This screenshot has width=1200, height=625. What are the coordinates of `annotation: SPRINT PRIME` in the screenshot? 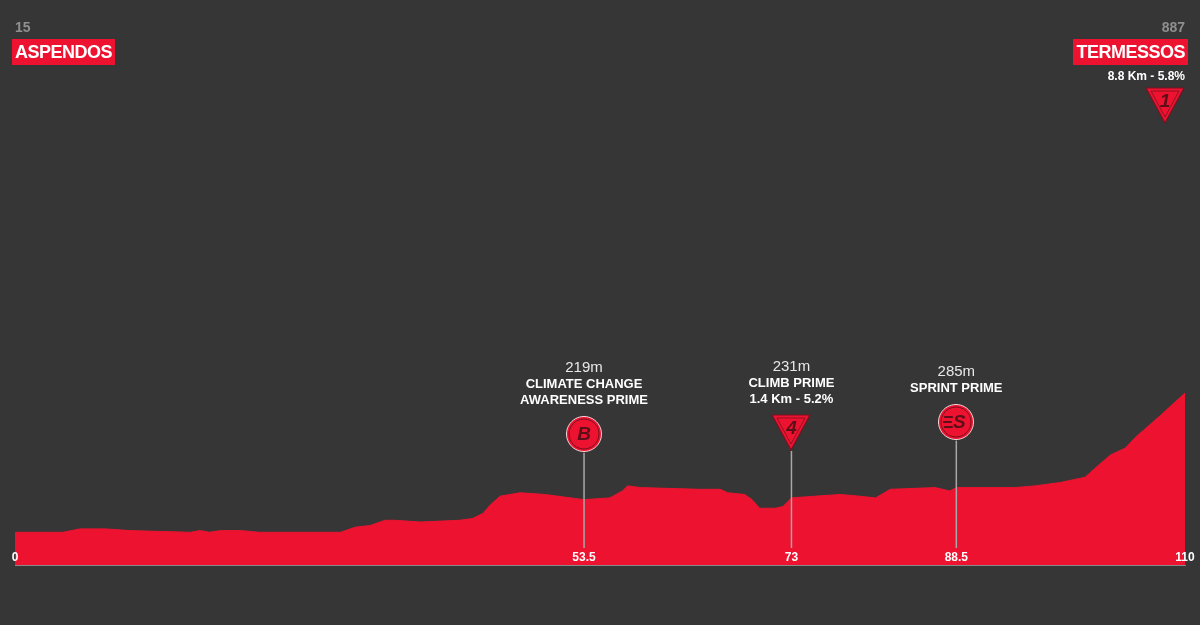 It's located at (956, 387).